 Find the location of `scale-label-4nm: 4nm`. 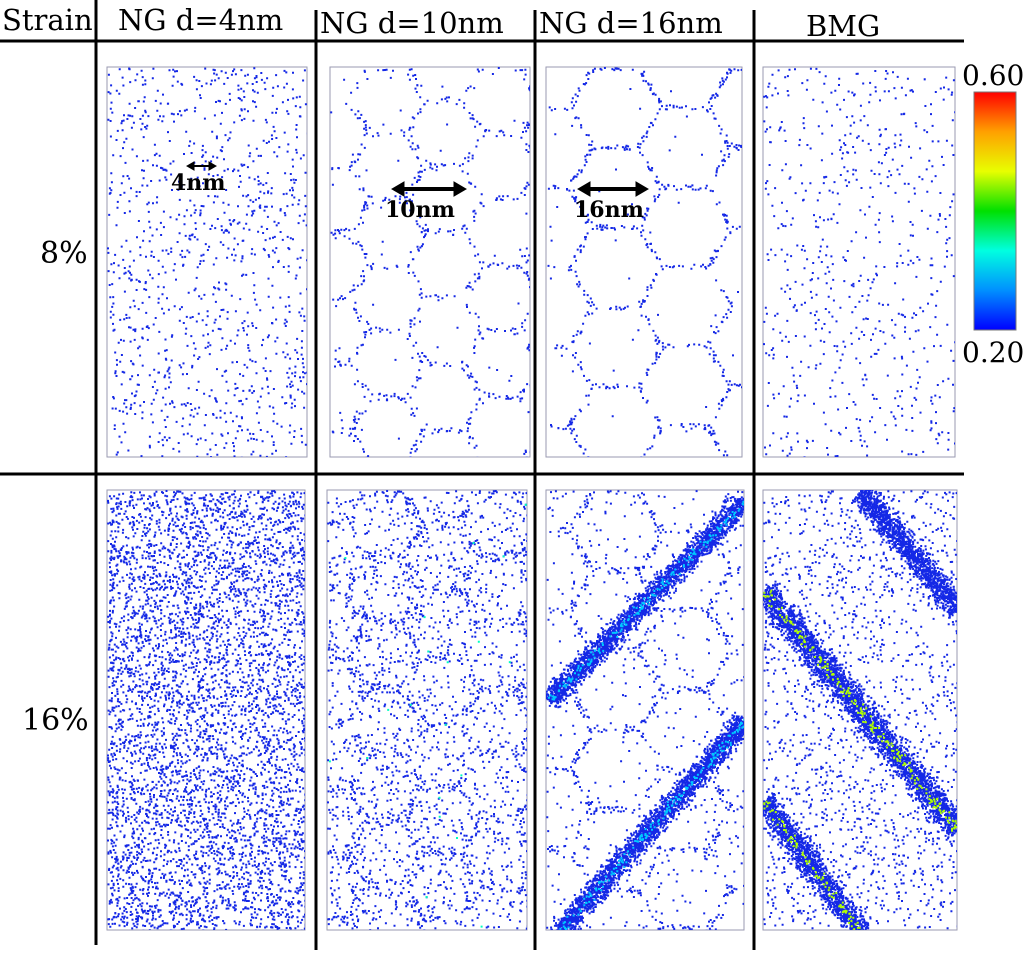

scale-label-4nm: 4nm is located at coordinates (198, 183).